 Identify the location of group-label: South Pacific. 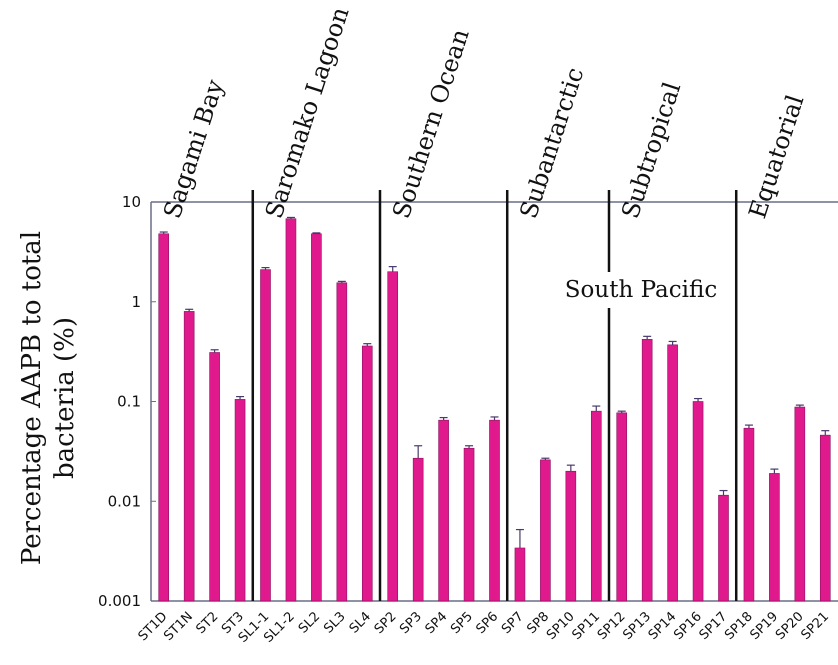
(641, 290).